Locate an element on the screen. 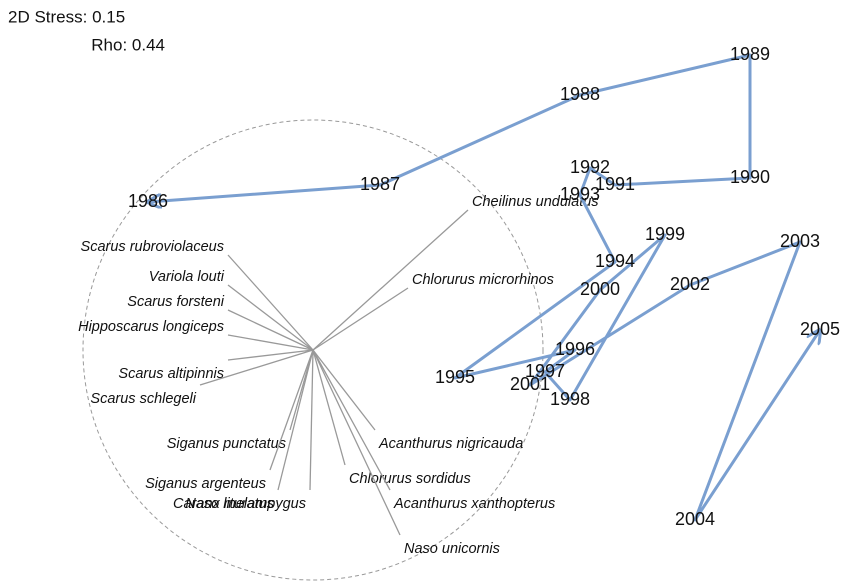 The image size is (860, 588). species-label: Acanthurus xanthopterus is located at coordinates (474, 504).